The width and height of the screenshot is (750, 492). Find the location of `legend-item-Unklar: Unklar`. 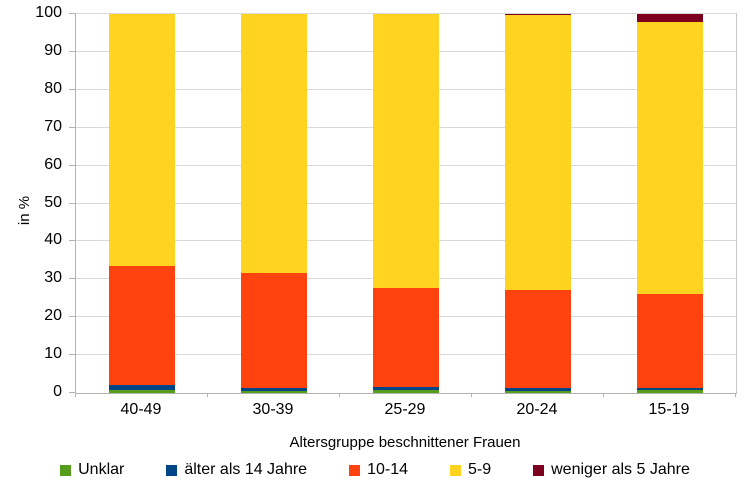

legend-item-Unklar: Unklar is located at coordinates (92, 470).